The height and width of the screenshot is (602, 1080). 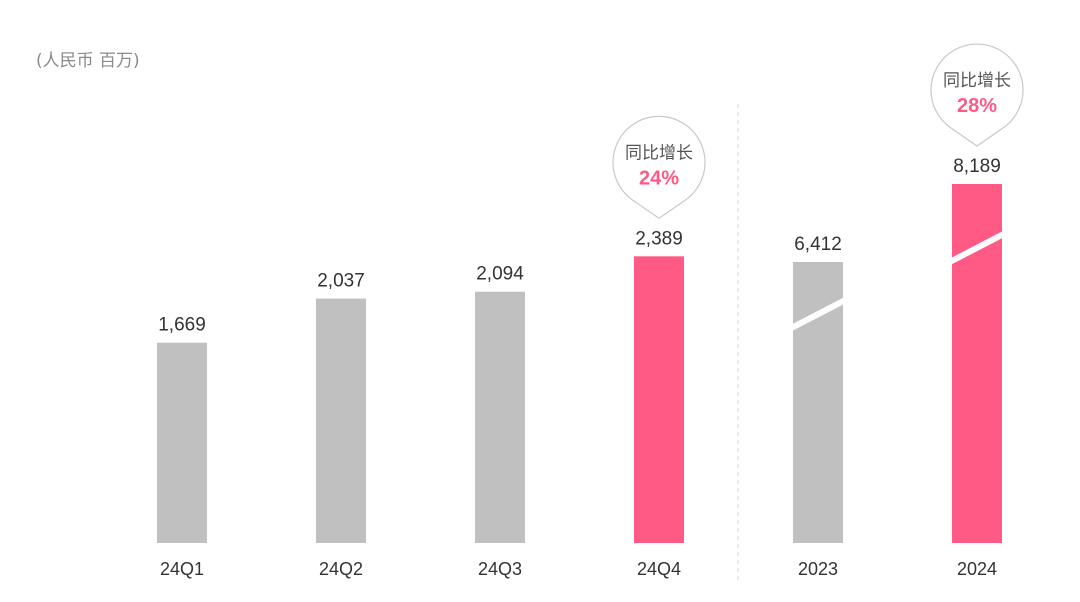 I want to click on value-label: 1,669, so click(x=182, y=325).